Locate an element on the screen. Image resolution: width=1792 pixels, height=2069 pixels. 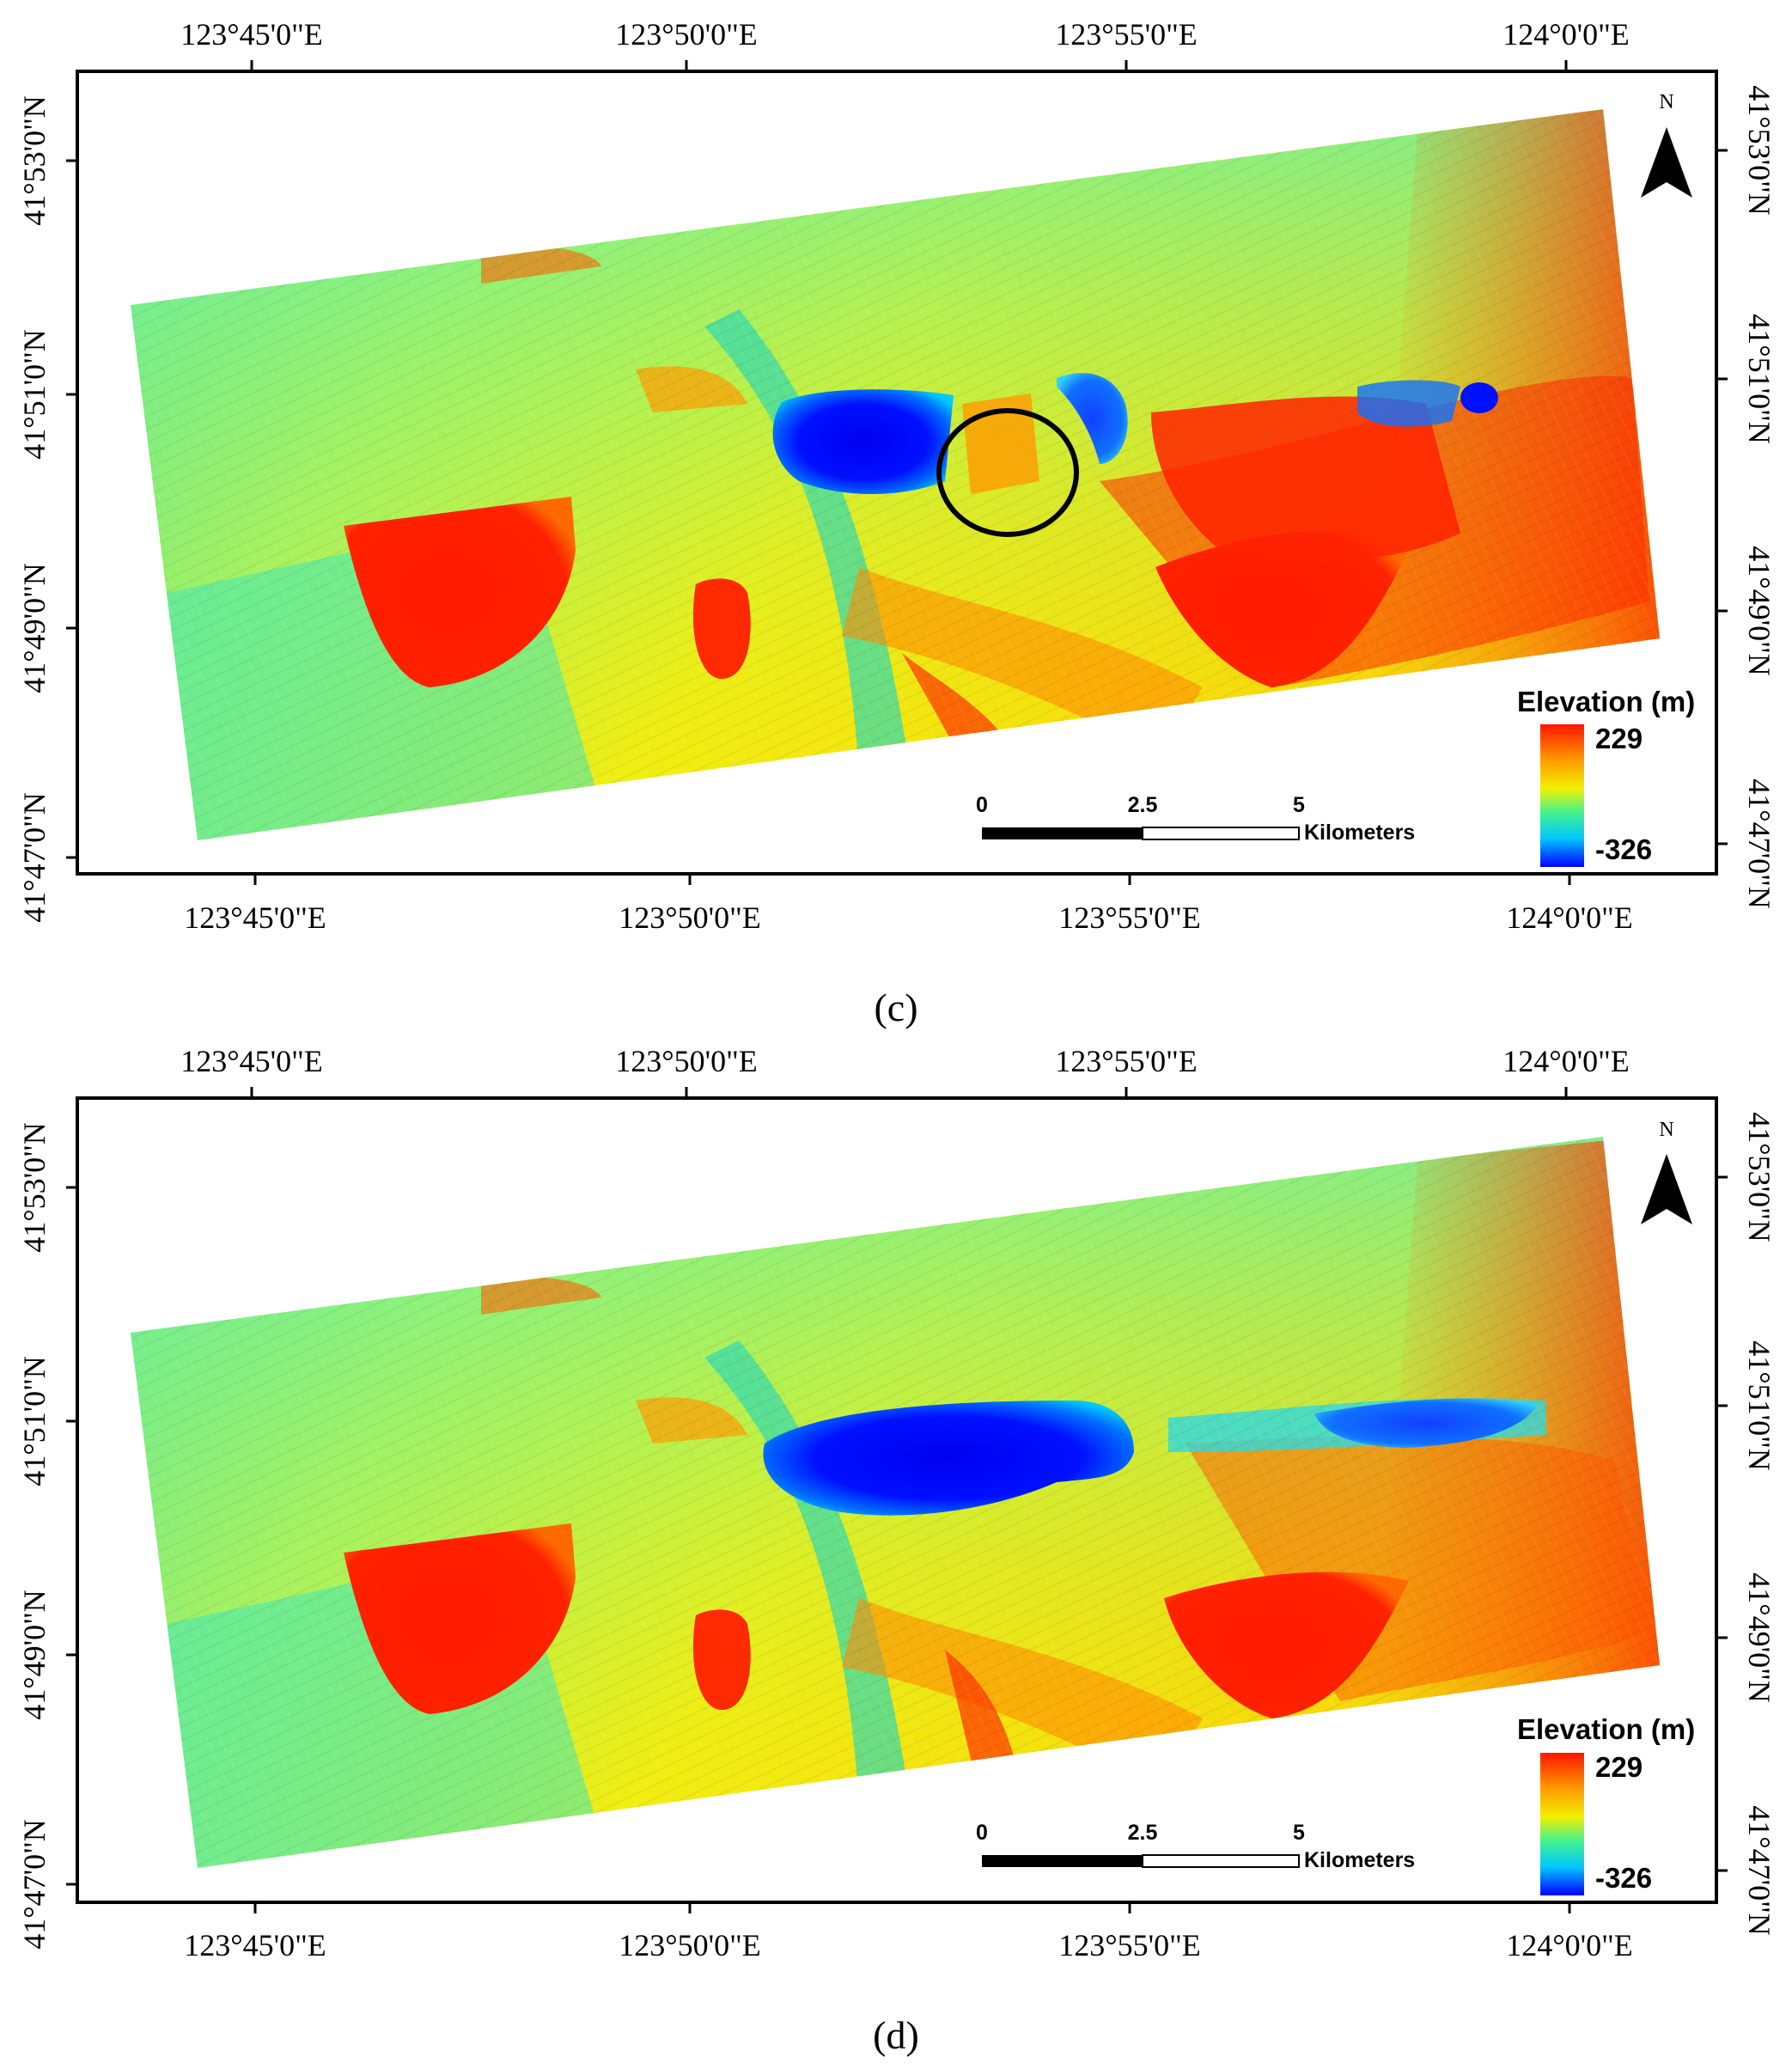
panel-caption: (d) is located at coordinates (896, 2035).